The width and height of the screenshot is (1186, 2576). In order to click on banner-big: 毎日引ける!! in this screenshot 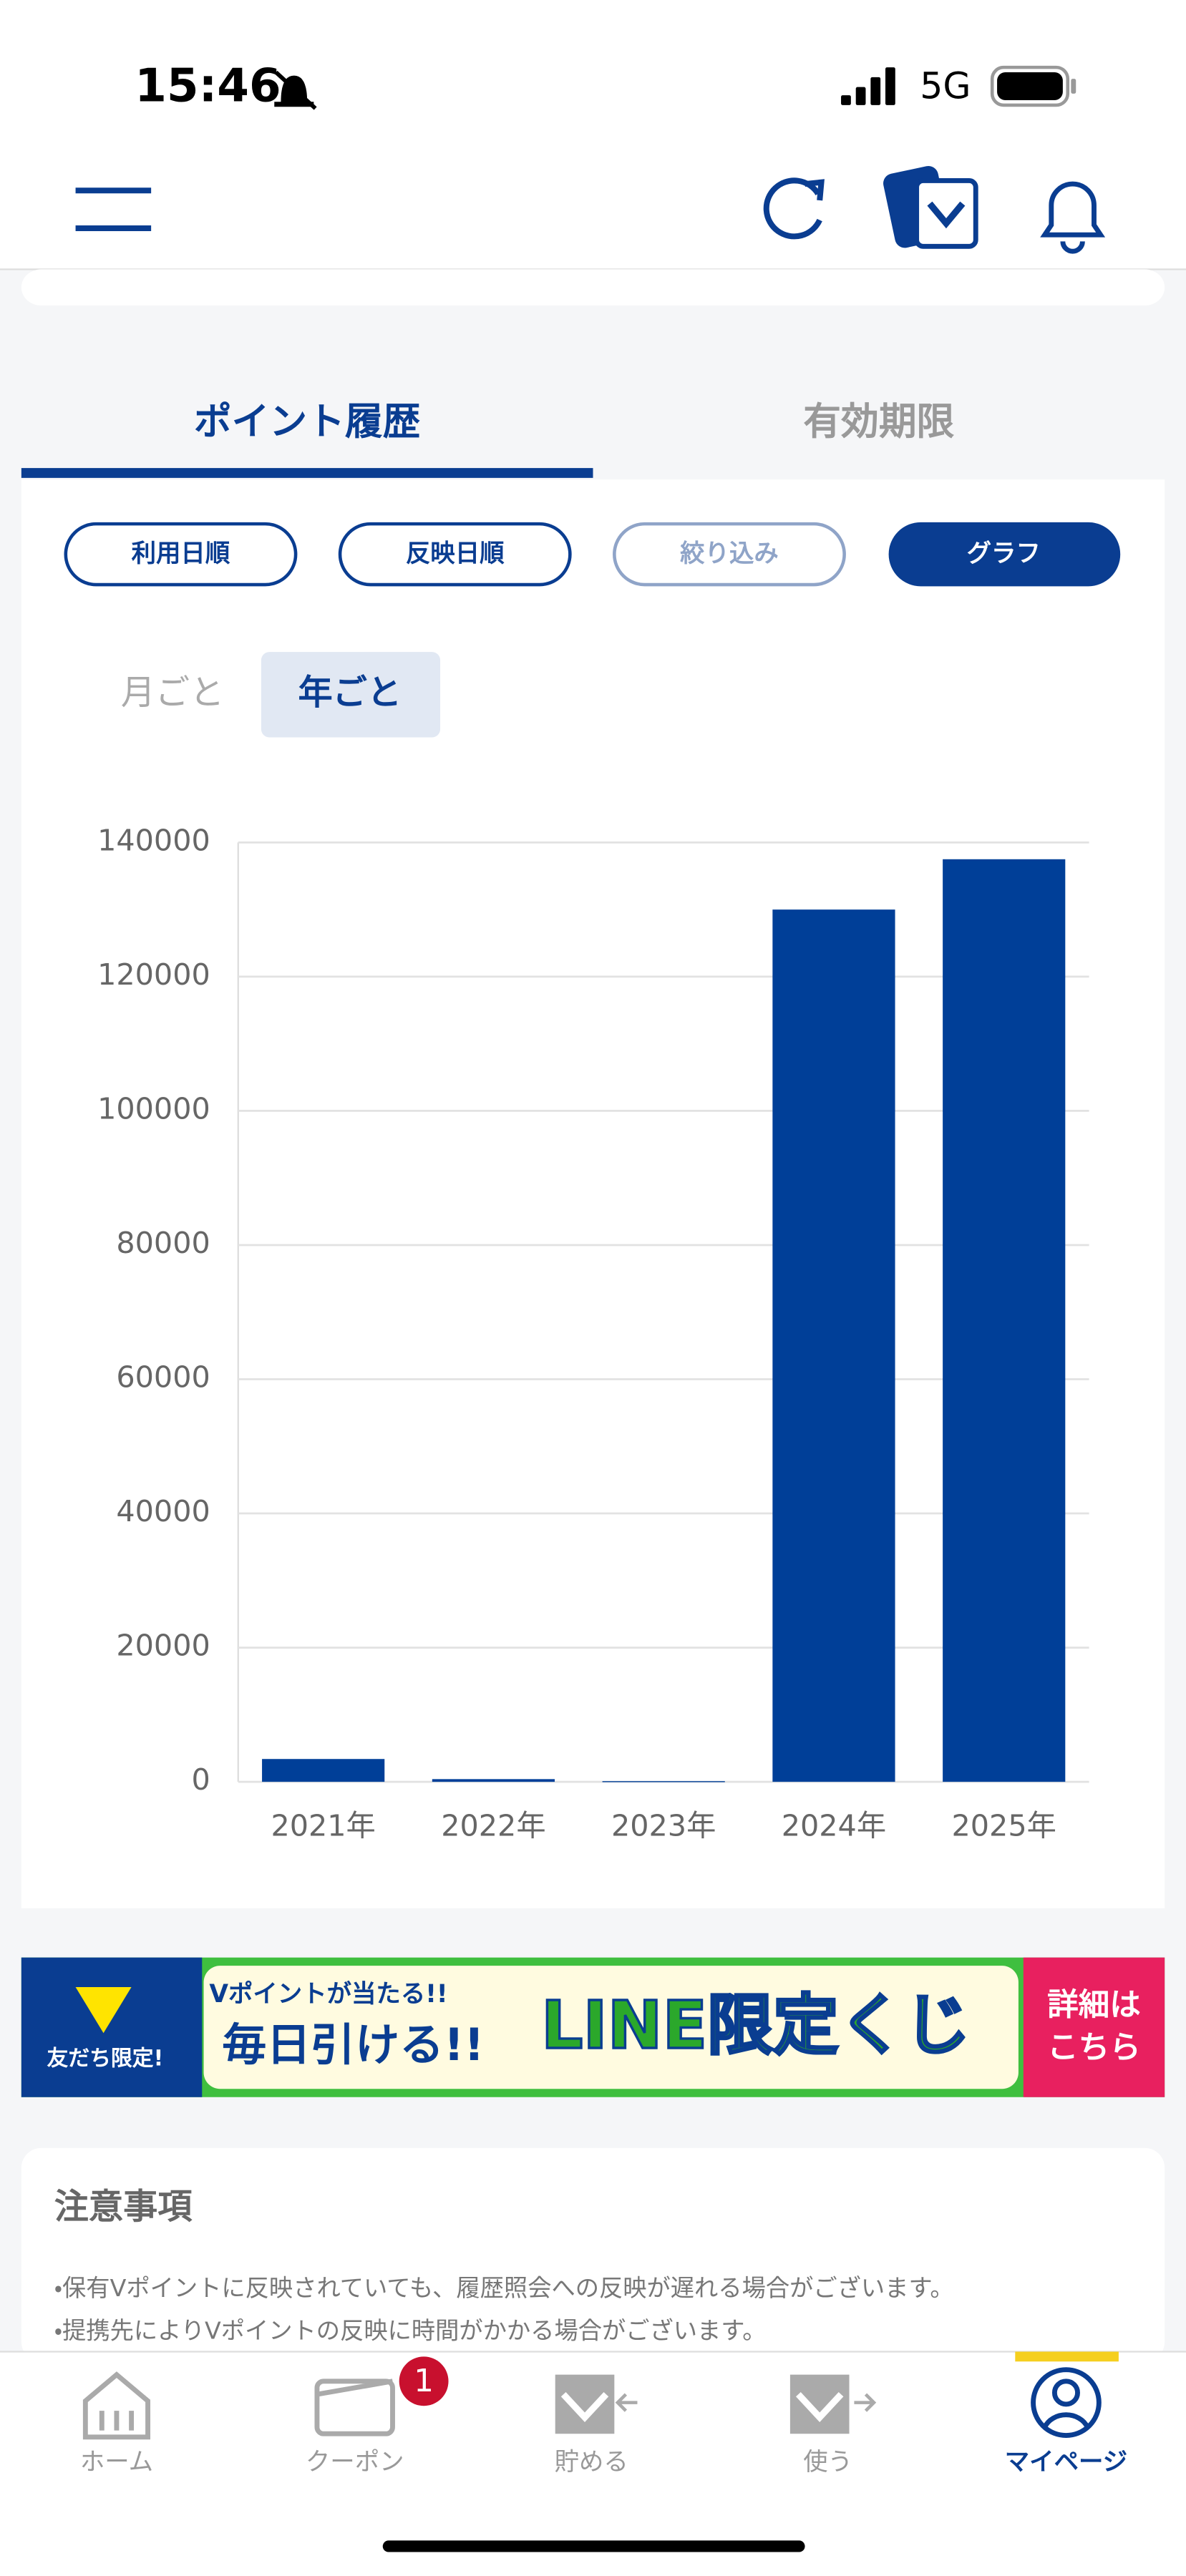, I will do `click(353, 2045)`.